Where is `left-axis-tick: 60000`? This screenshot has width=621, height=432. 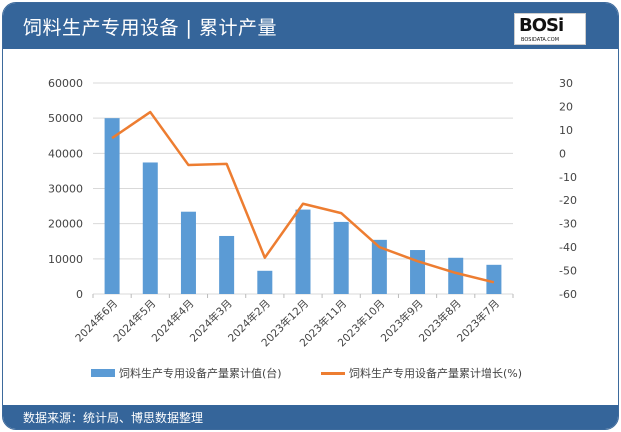 left-axis-tick: 60000 is located at coordinates (65, 83).